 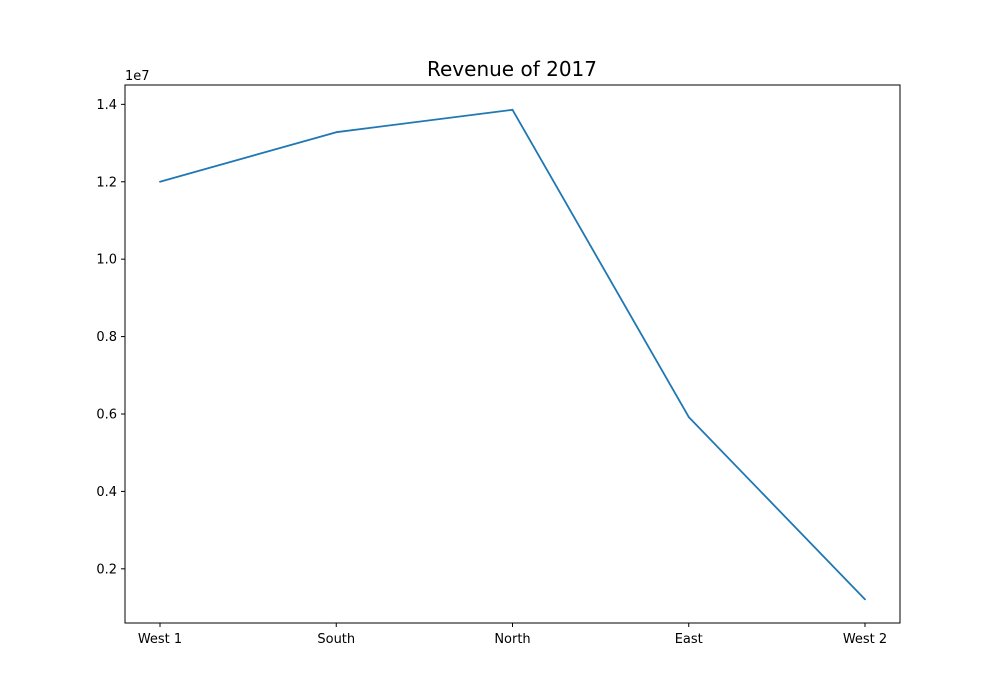 I want to click on y-tick-label: 0.6, so click(x=106, y=414).